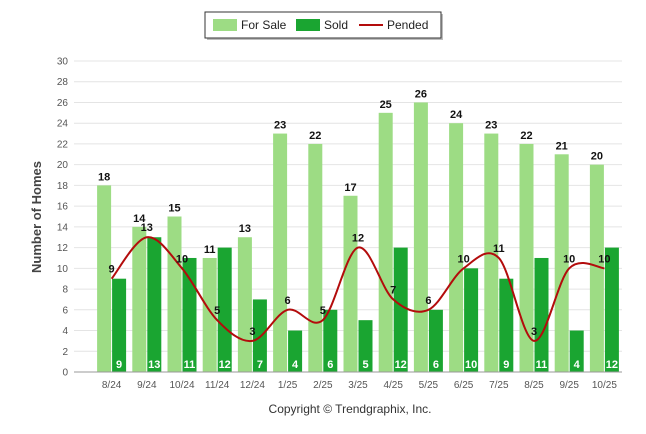 The image size is (646, 434). I want to click on legend-swatch-sold, so click(308, 25).